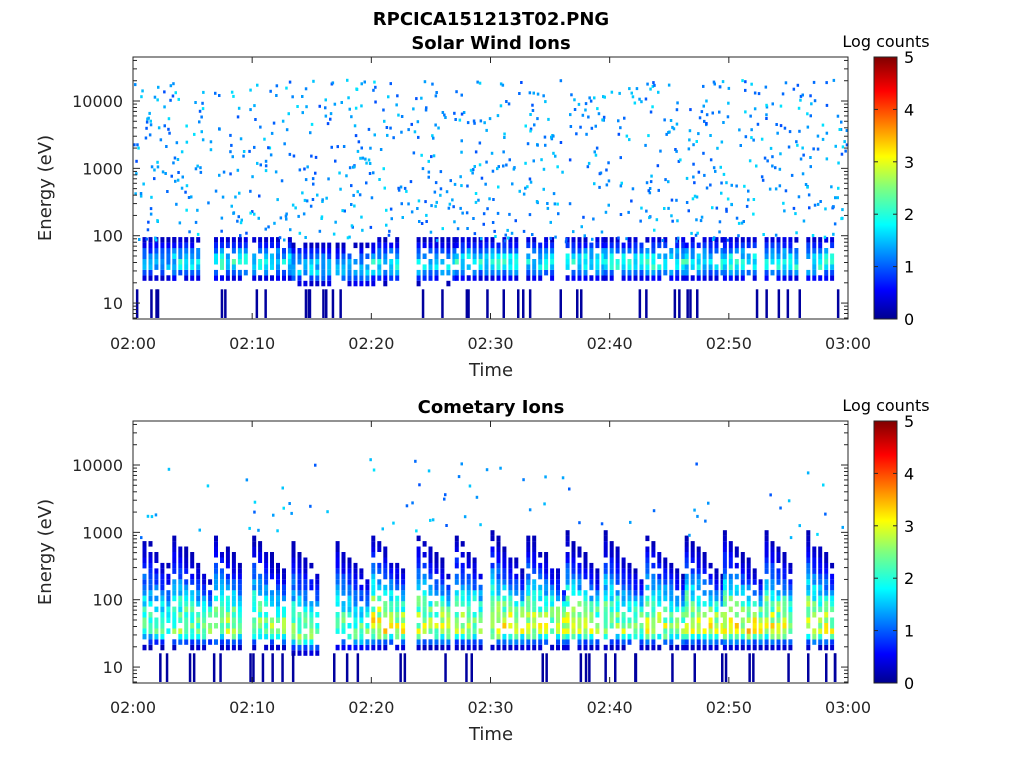 This screenshot has width=1024, height=768. What do you see at coordinates (909, 109) in the screenshot?
I see `colorbar-tick-label: 4` at bounding box center [909, 109].